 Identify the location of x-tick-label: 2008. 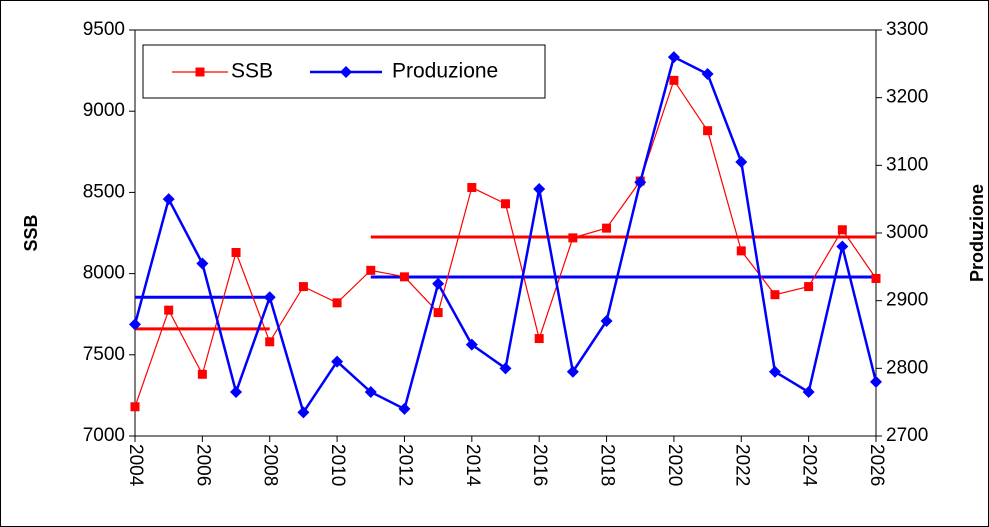
(270, 465).